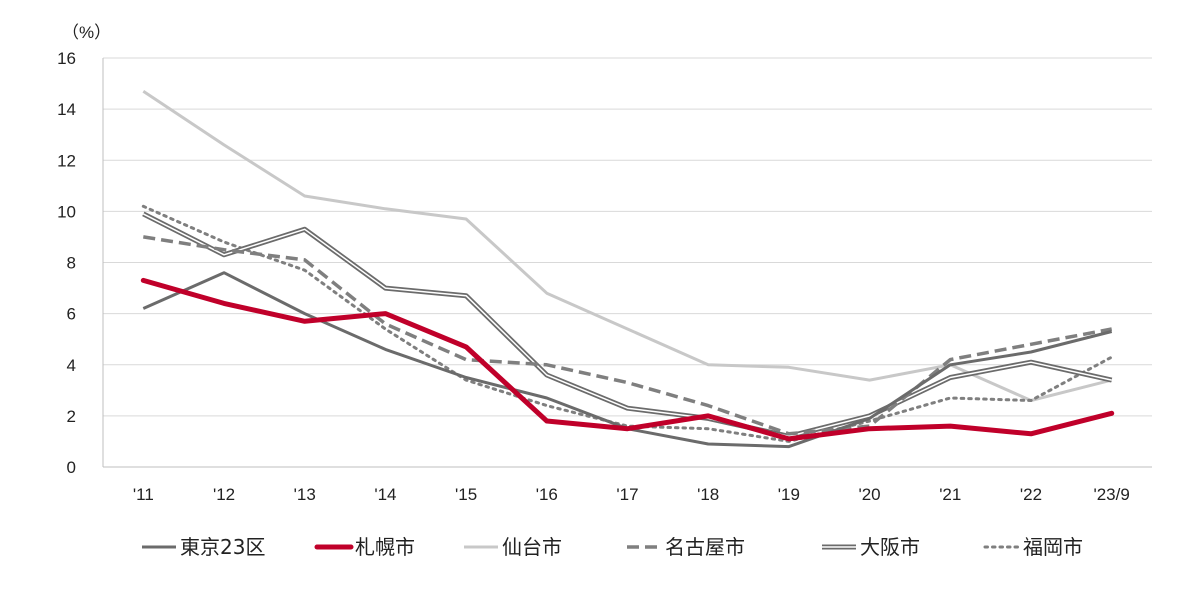 The image size is (1198, 594). I want to click on x-tick-label: '23/9, so click(1111, 494).